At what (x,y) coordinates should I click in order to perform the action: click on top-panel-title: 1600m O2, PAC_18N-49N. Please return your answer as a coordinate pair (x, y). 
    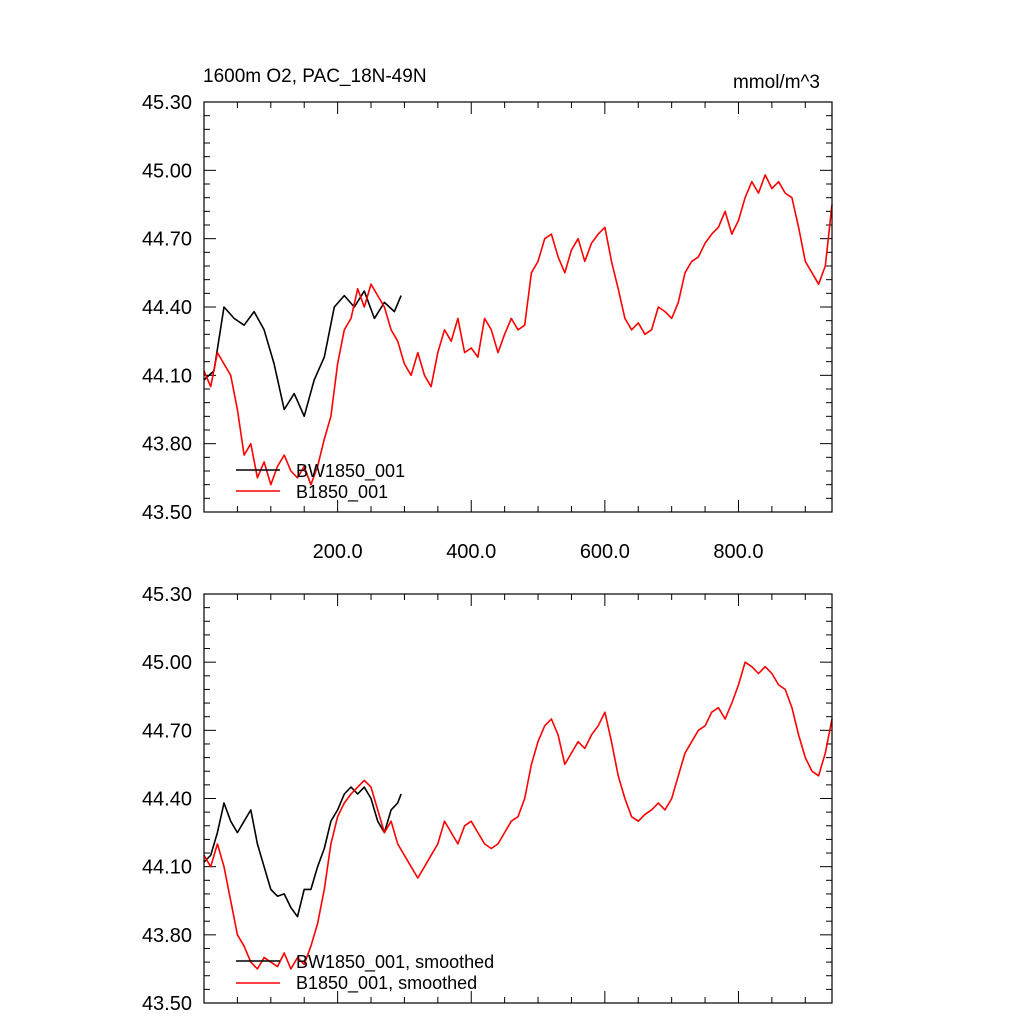
    Looking at the image, I should click on (315, 76).